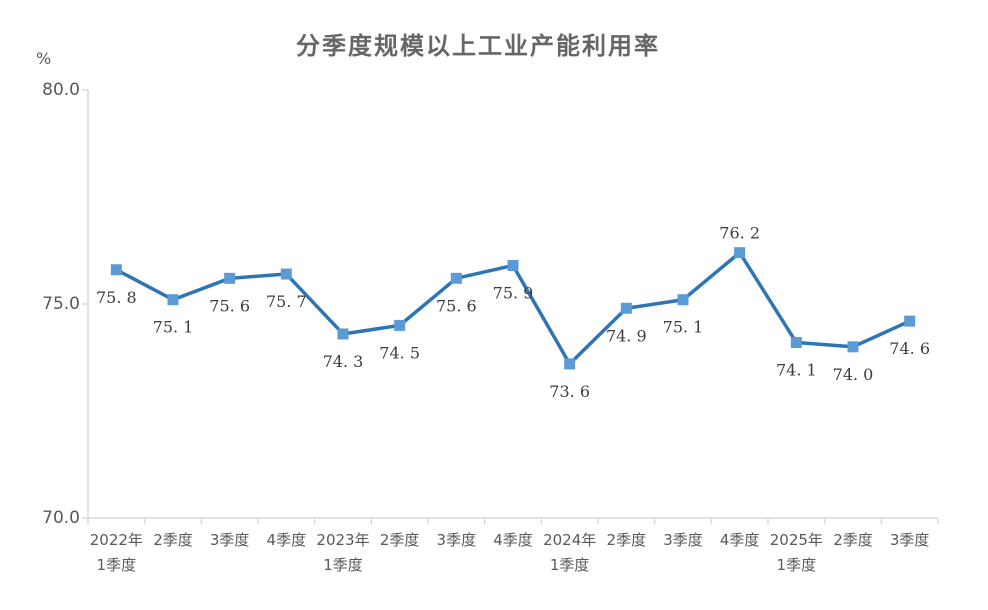  What do you see at coordinates (796, 552) in the screenshot?
I see `x-axis-category-label: 2025年 1季度` at bounding box center [796, 552].